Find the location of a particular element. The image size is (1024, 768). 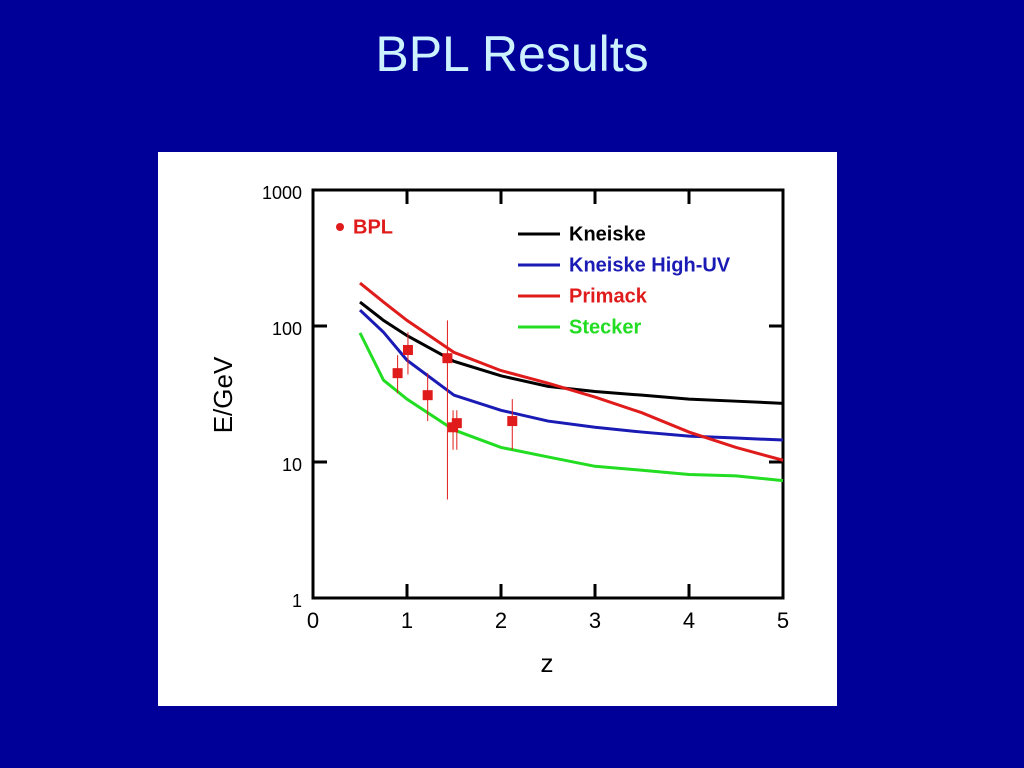

x-axis-label: z is located at coordinates (547, 663).